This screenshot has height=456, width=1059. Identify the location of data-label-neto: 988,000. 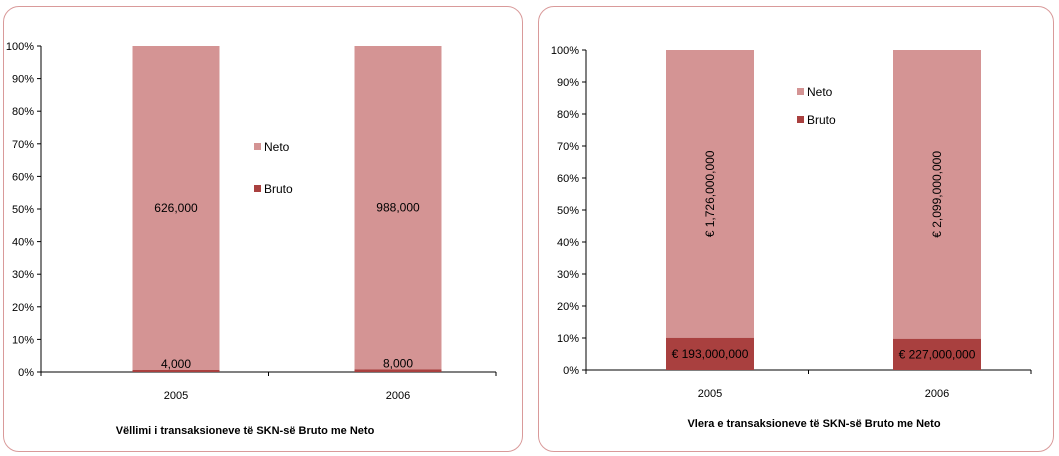
(398, 208).